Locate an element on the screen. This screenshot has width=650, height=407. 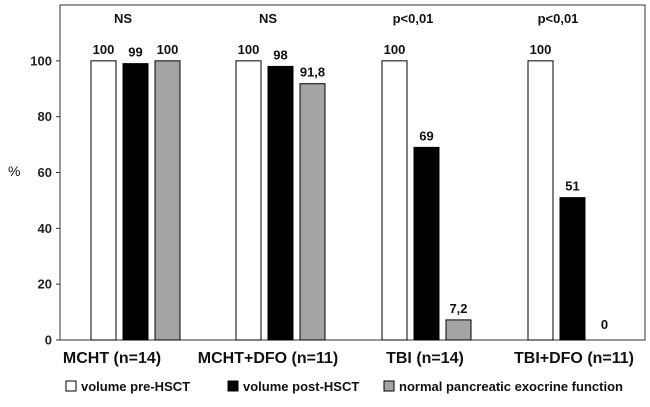
data-label-volume-post-hsct: 69 is located at coordinates (426, 135).